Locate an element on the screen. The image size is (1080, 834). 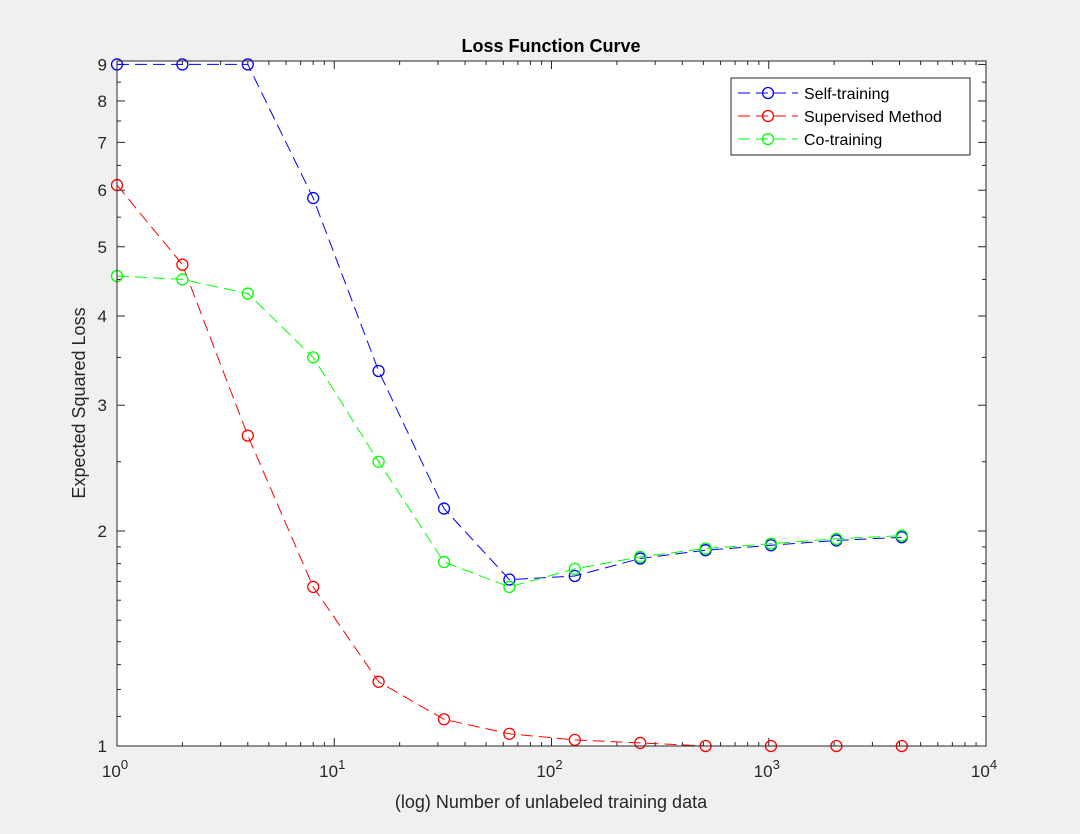
y-tick-label: 9 is located at coordinates (102, 64).